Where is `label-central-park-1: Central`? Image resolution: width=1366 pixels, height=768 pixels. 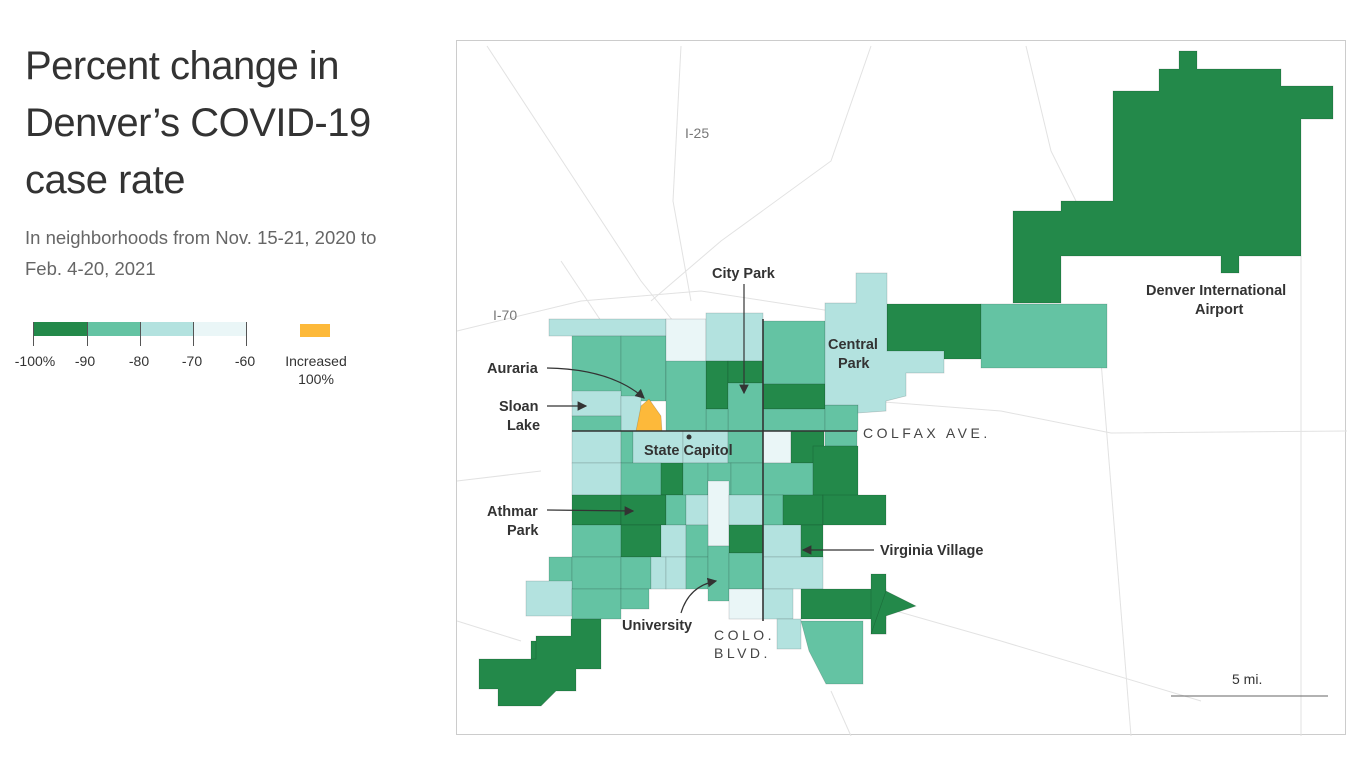
label-central-park-1: Central is located at coordinates (853, 345).